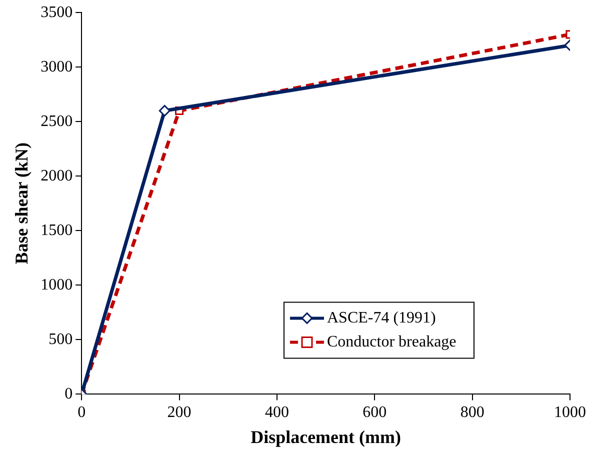 Image resolution: width=600 pixels, height=455 pixels. I want to click on x-tick-label: 200, so click(179, 413).